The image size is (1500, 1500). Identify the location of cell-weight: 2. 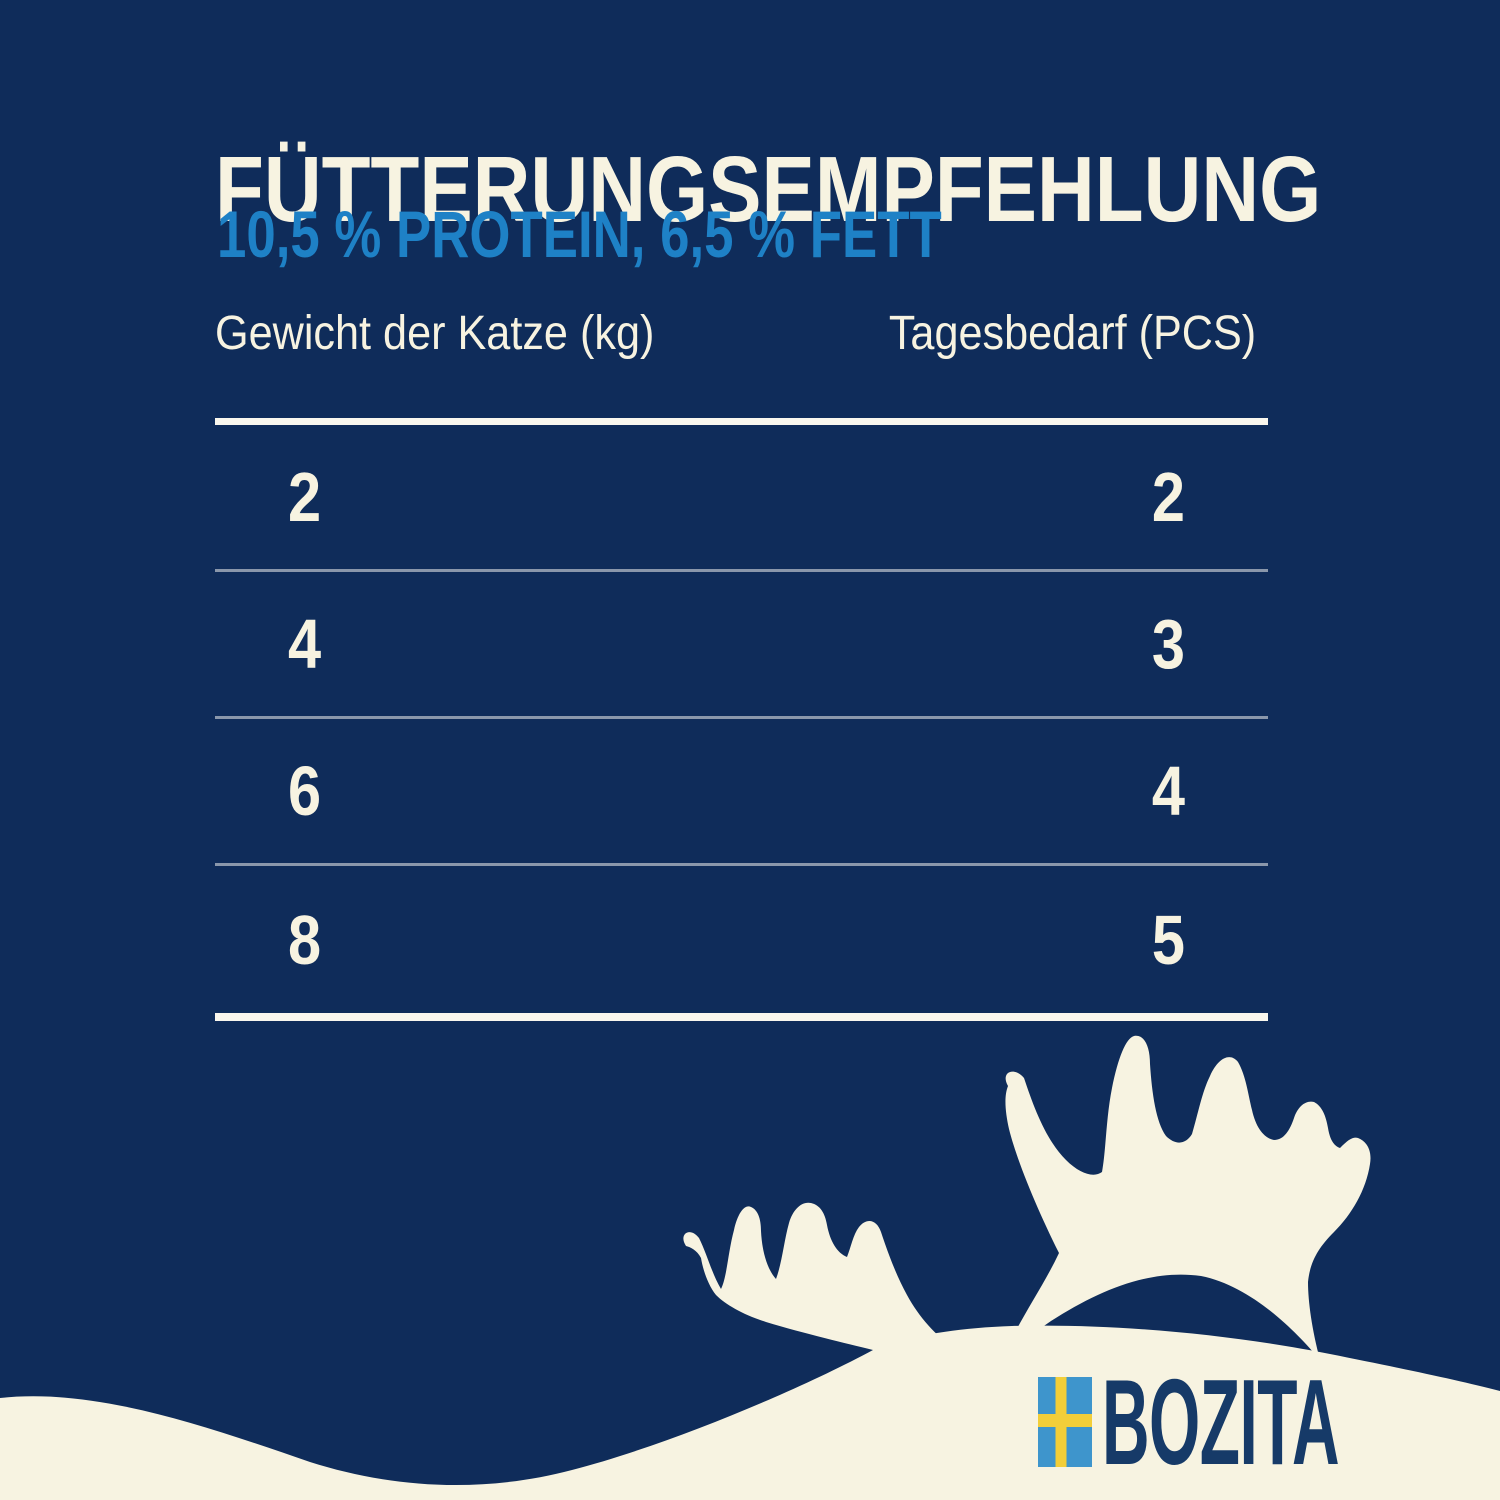
(305, 497).